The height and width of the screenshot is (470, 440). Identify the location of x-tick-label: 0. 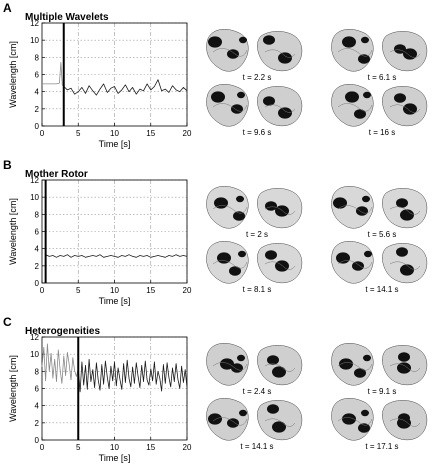
(42, 447).